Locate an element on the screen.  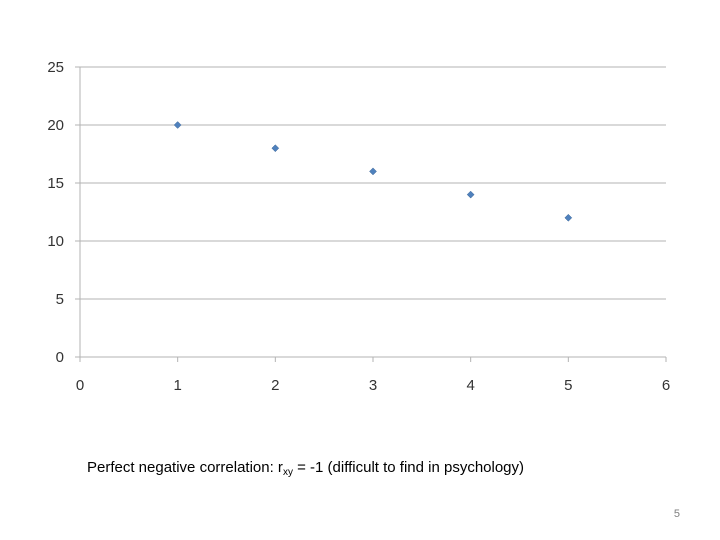
y-axis-tick-labels: 0 5 10 15 20 25 is located at coordinates (55, 212).